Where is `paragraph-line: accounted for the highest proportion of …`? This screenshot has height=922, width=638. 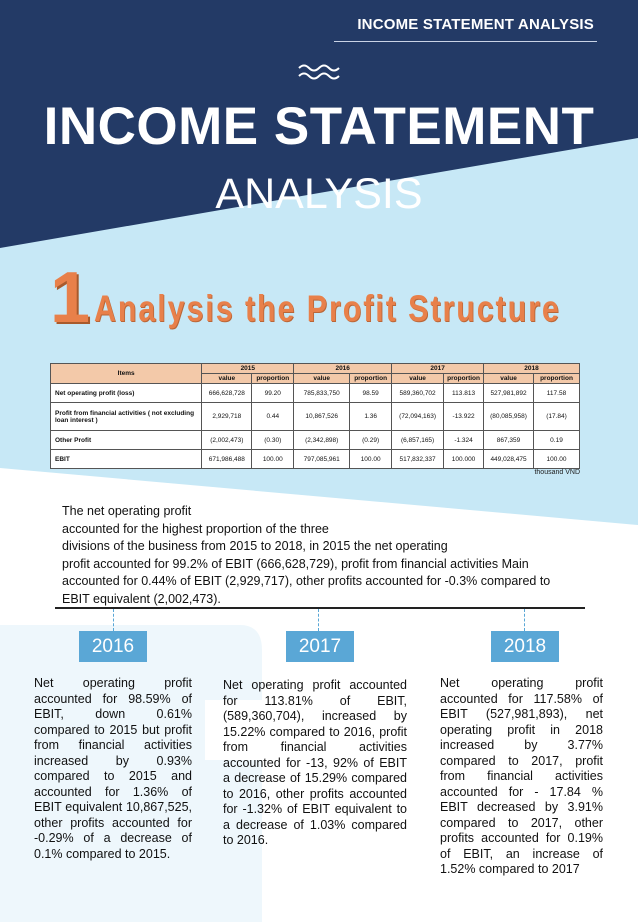
paragraph-line: accounted for the highest proportion of … is located at coordinates (195, 528).